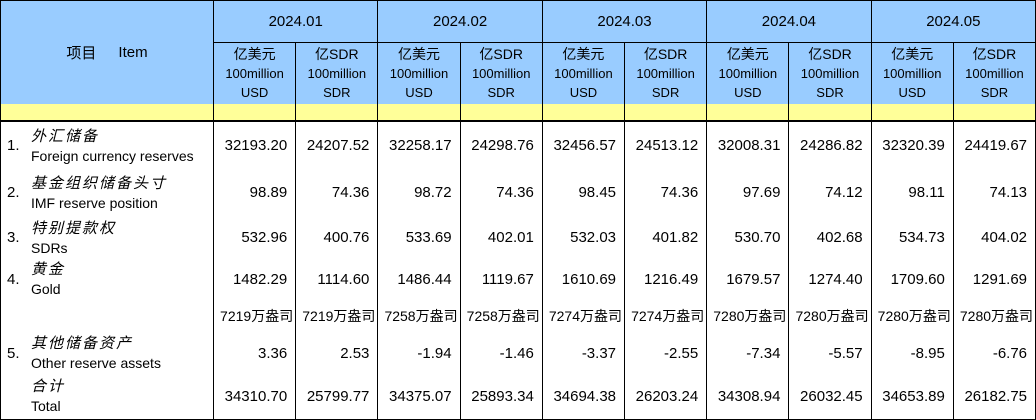 This screenshot has width=1036, height=420. Describe the element at coordinates (665, 396) in the screenshot. I see `value-cell: 26203.24` at that location.